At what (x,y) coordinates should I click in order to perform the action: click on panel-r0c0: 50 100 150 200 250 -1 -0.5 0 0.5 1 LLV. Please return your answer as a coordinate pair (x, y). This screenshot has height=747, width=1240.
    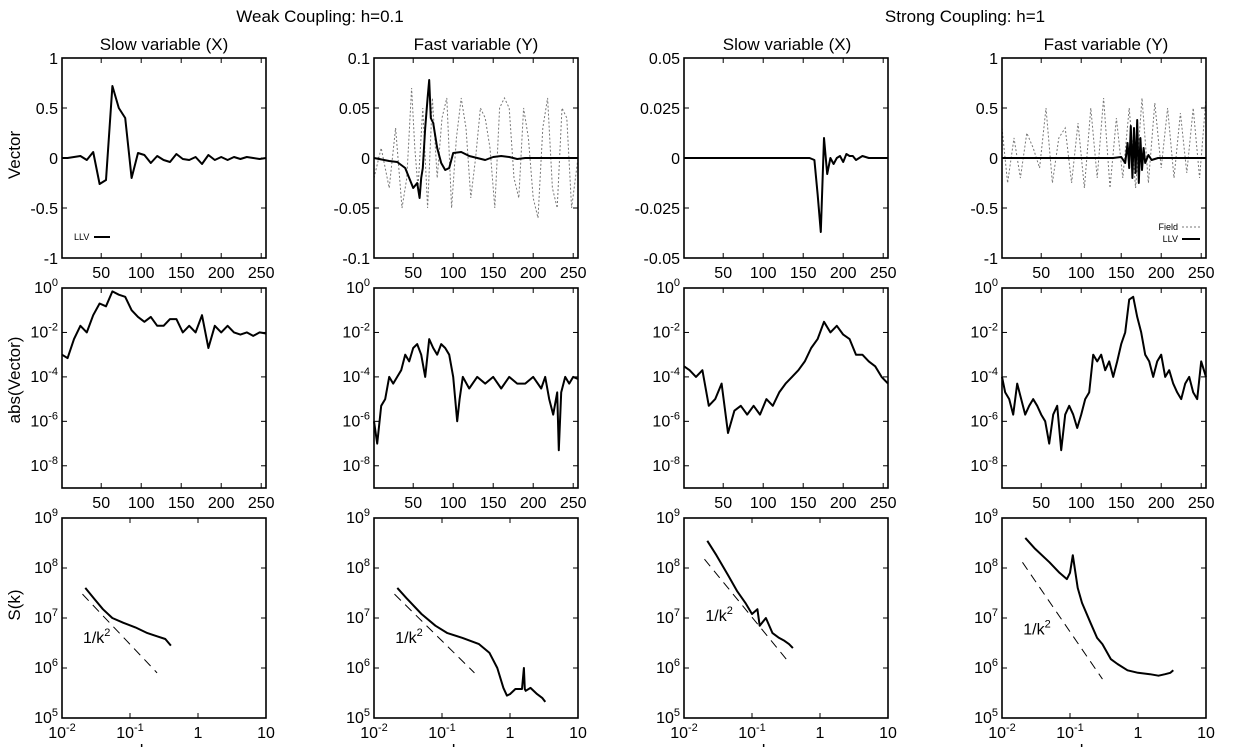
    Looking at the image, I should click on (152, 166).